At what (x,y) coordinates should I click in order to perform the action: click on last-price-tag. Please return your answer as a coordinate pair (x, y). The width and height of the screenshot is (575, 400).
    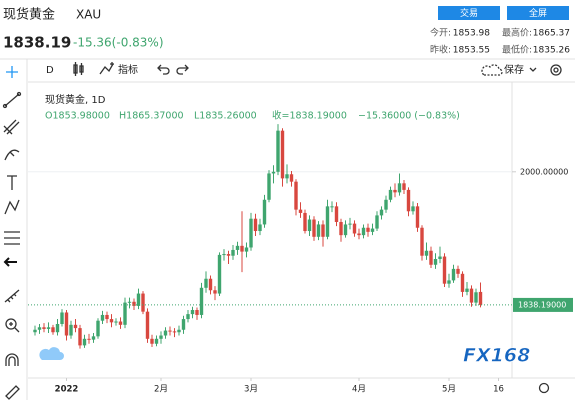
    Looking at the image, I should click on (543, 304).